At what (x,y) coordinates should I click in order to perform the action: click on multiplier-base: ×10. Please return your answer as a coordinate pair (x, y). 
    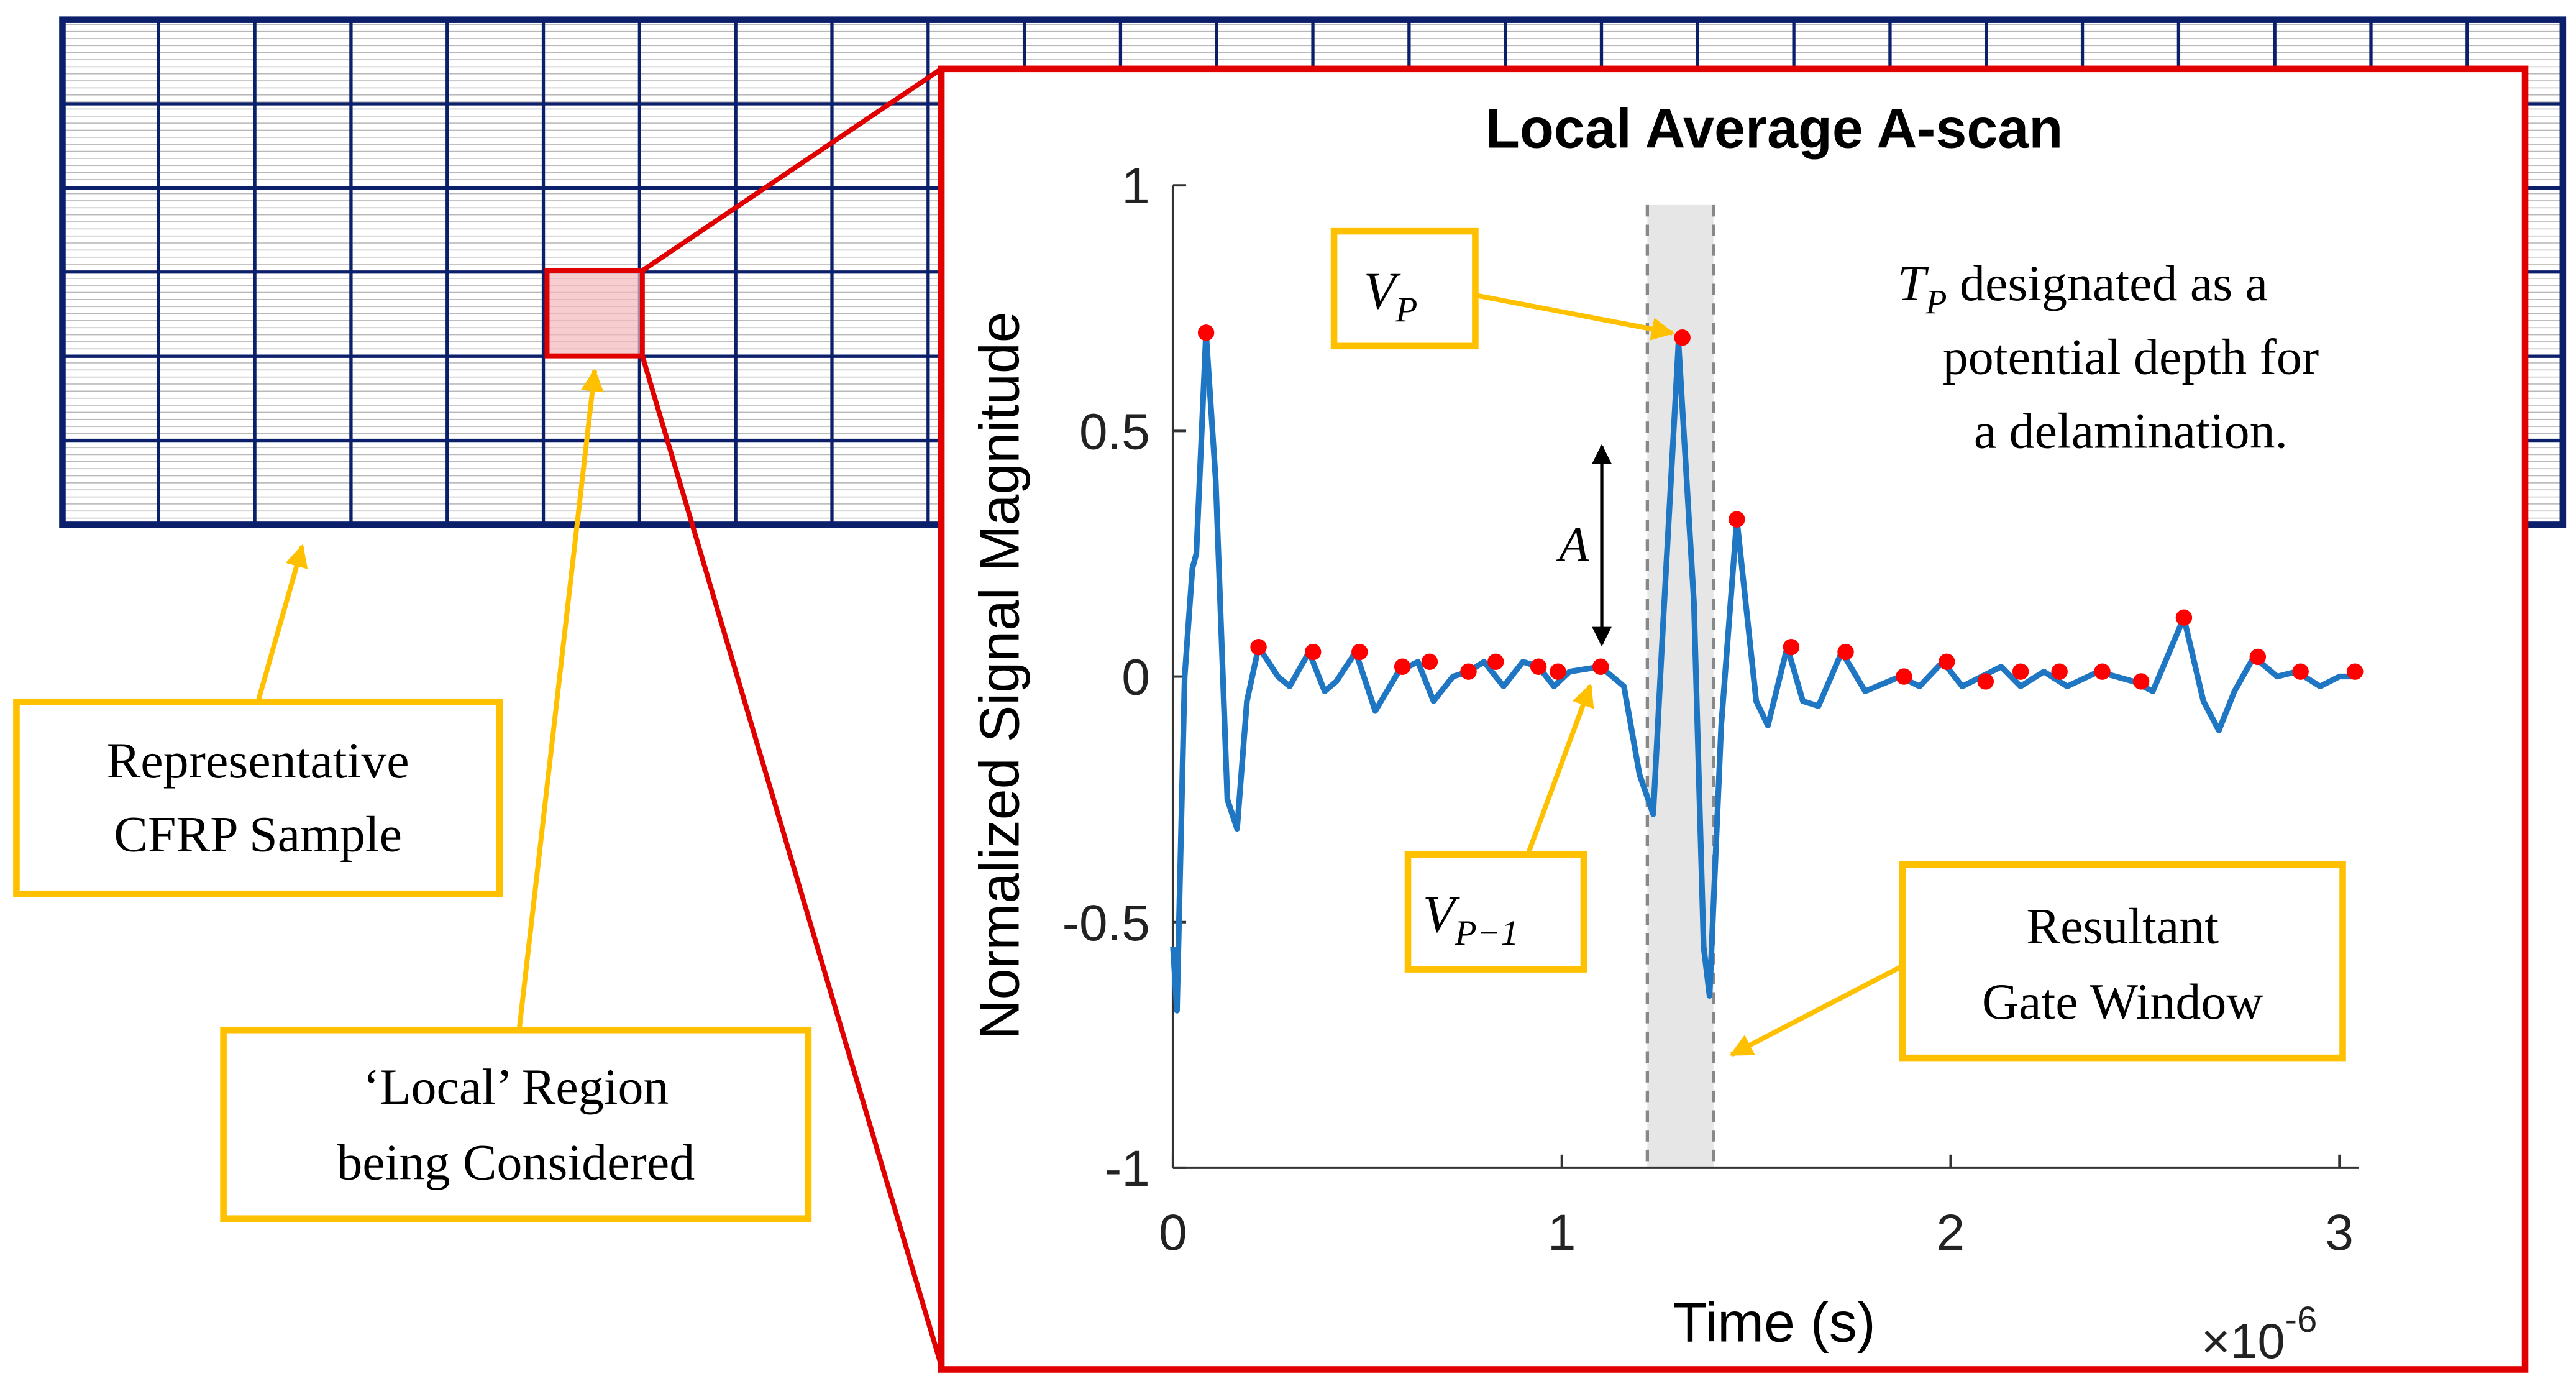
    Looking at the image, I should click on (2243, 1341).